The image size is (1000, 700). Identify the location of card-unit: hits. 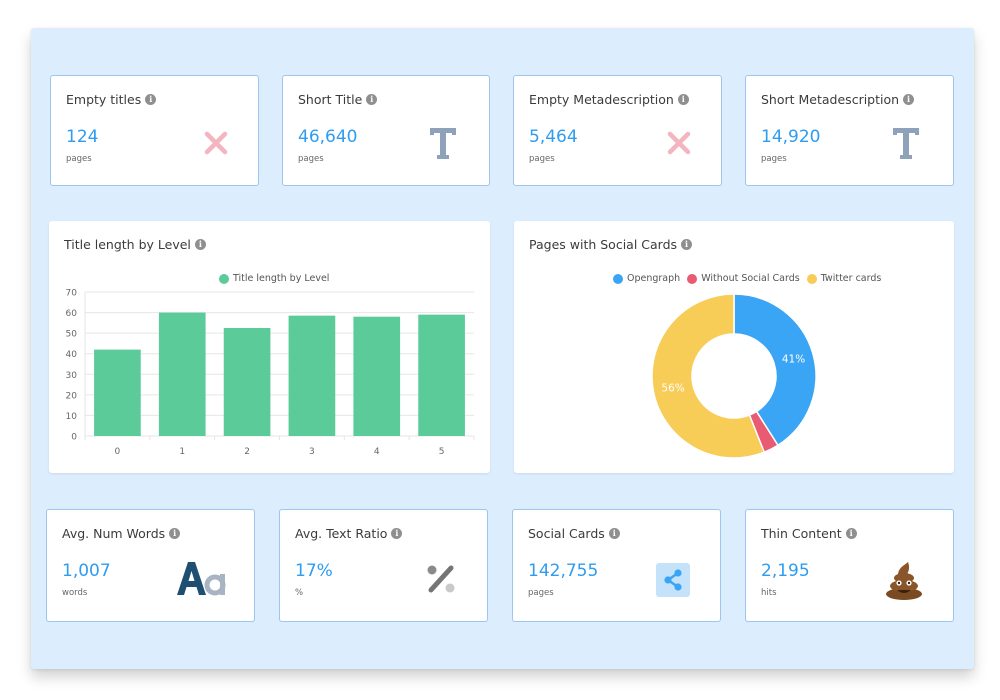
(769, 593).